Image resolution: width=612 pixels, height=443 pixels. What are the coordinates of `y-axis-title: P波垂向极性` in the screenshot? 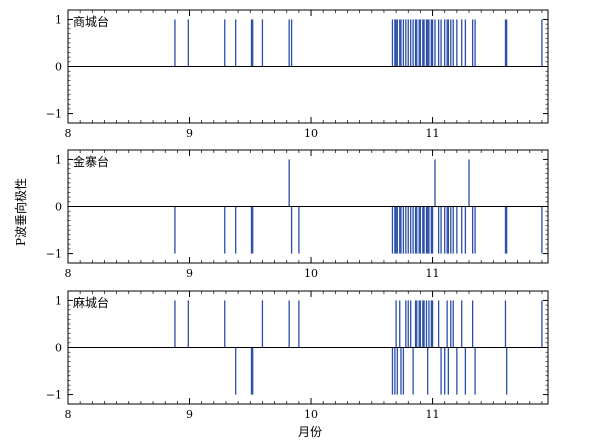 It's located at (20, 212).